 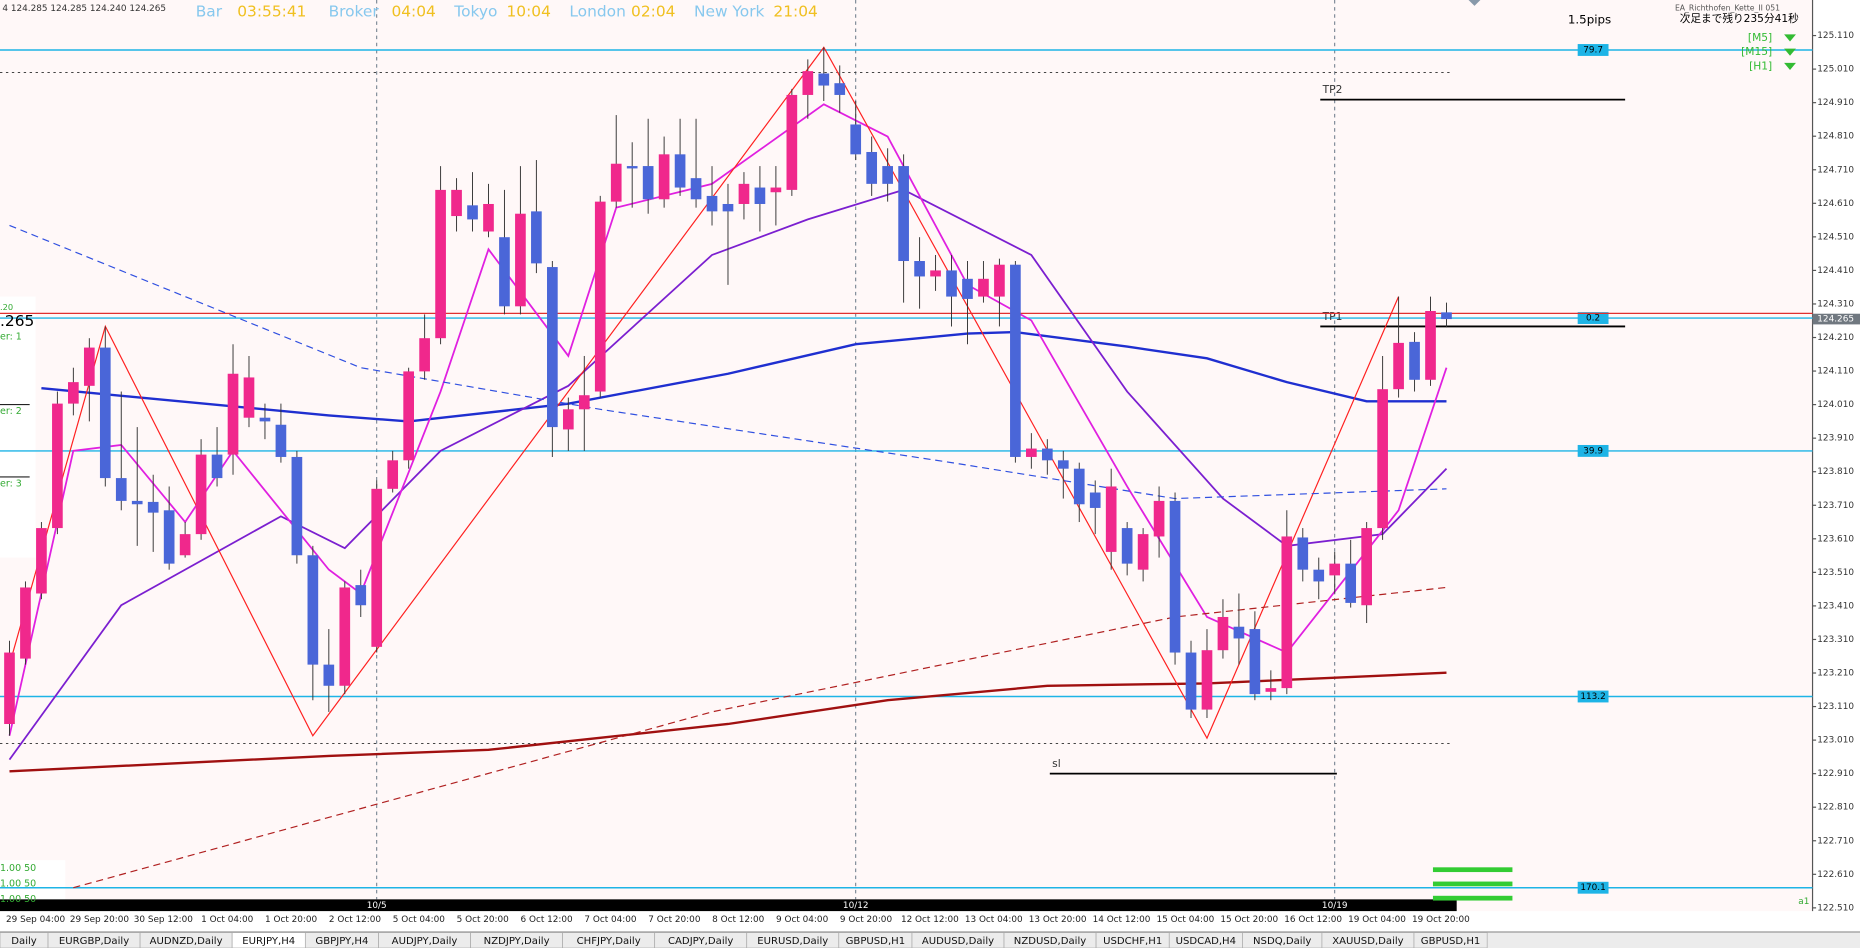 I want to click on y-tick-label: 123.510, so click(x=1835, y=573).